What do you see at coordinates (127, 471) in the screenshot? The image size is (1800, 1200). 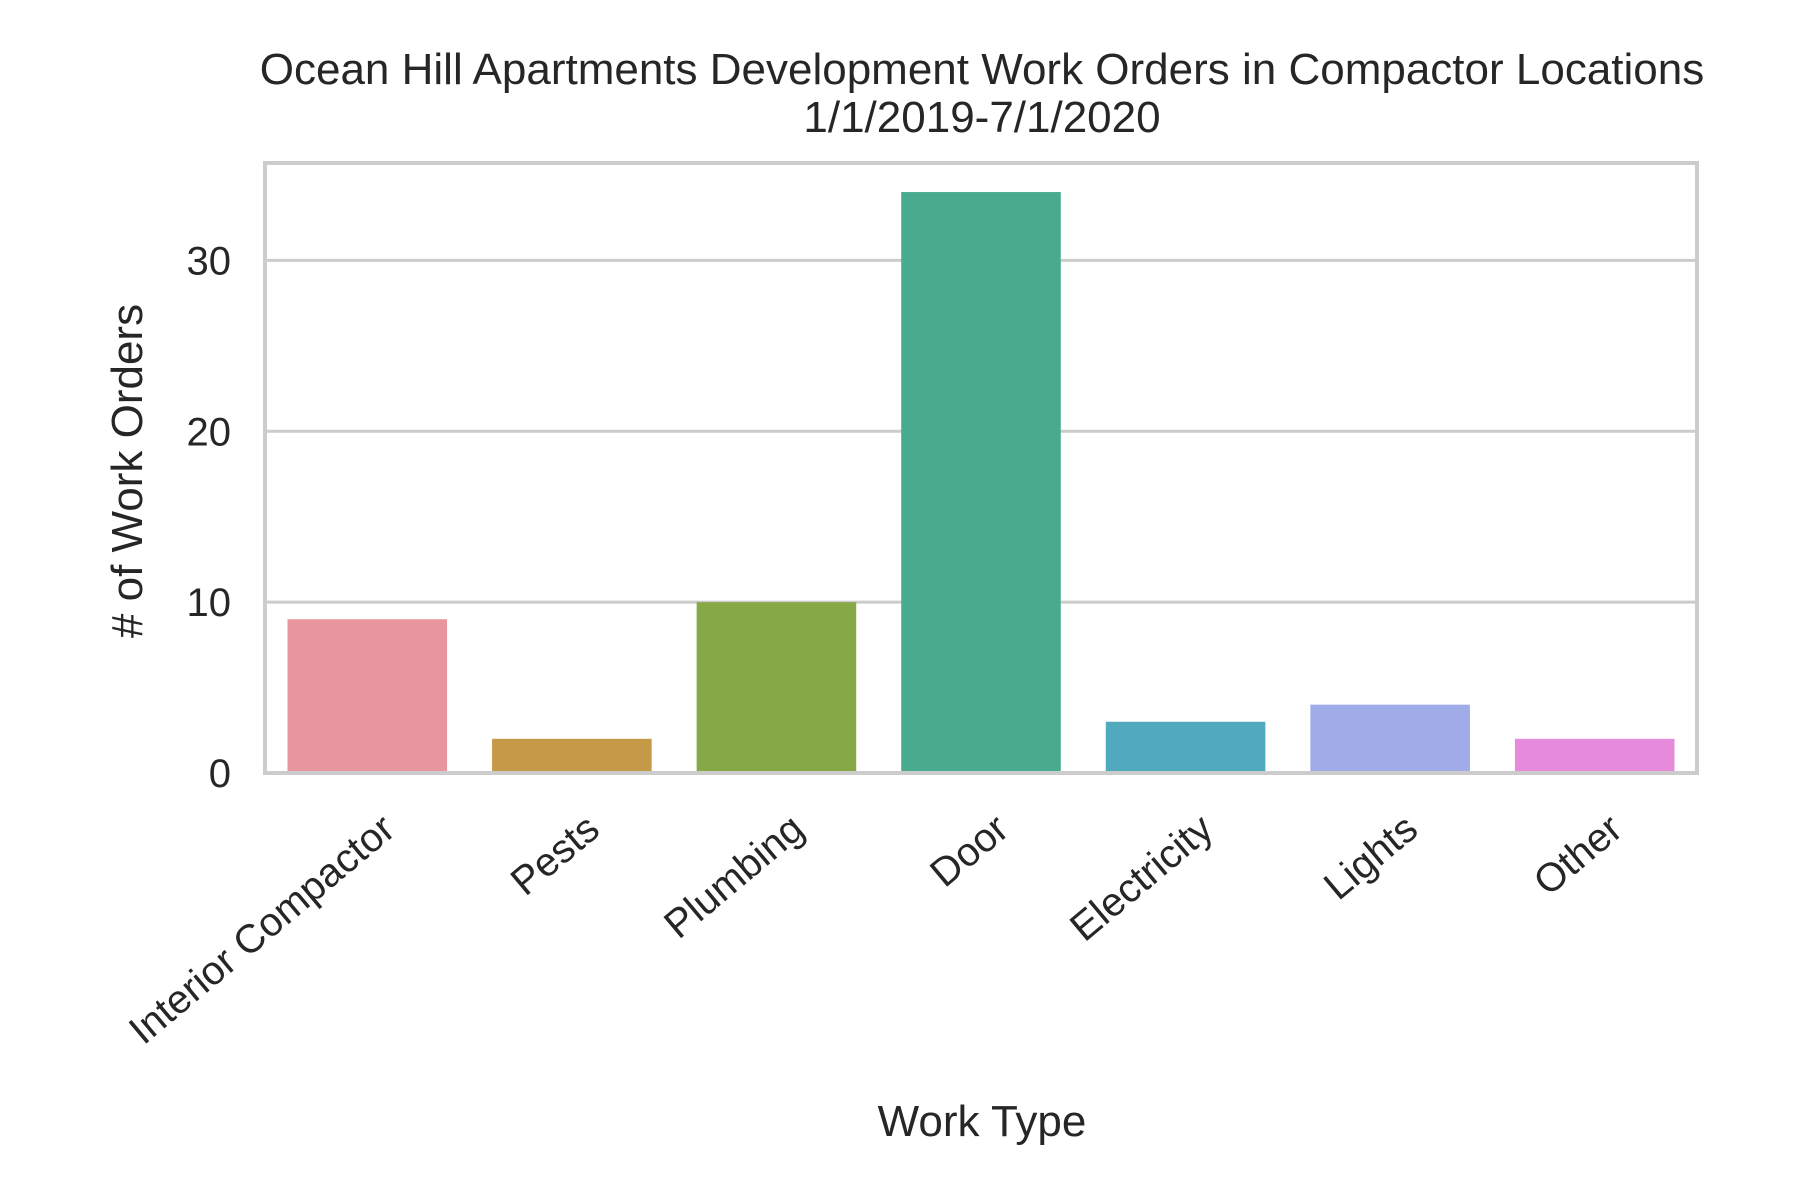 I see `y-axis-label: # of Work Orders` at bounding box center [127, 471].